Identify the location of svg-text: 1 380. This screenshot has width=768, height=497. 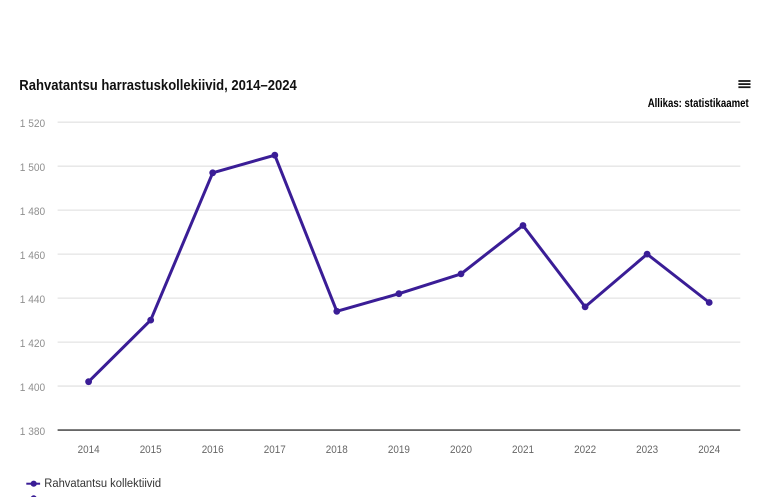
(32, 432).